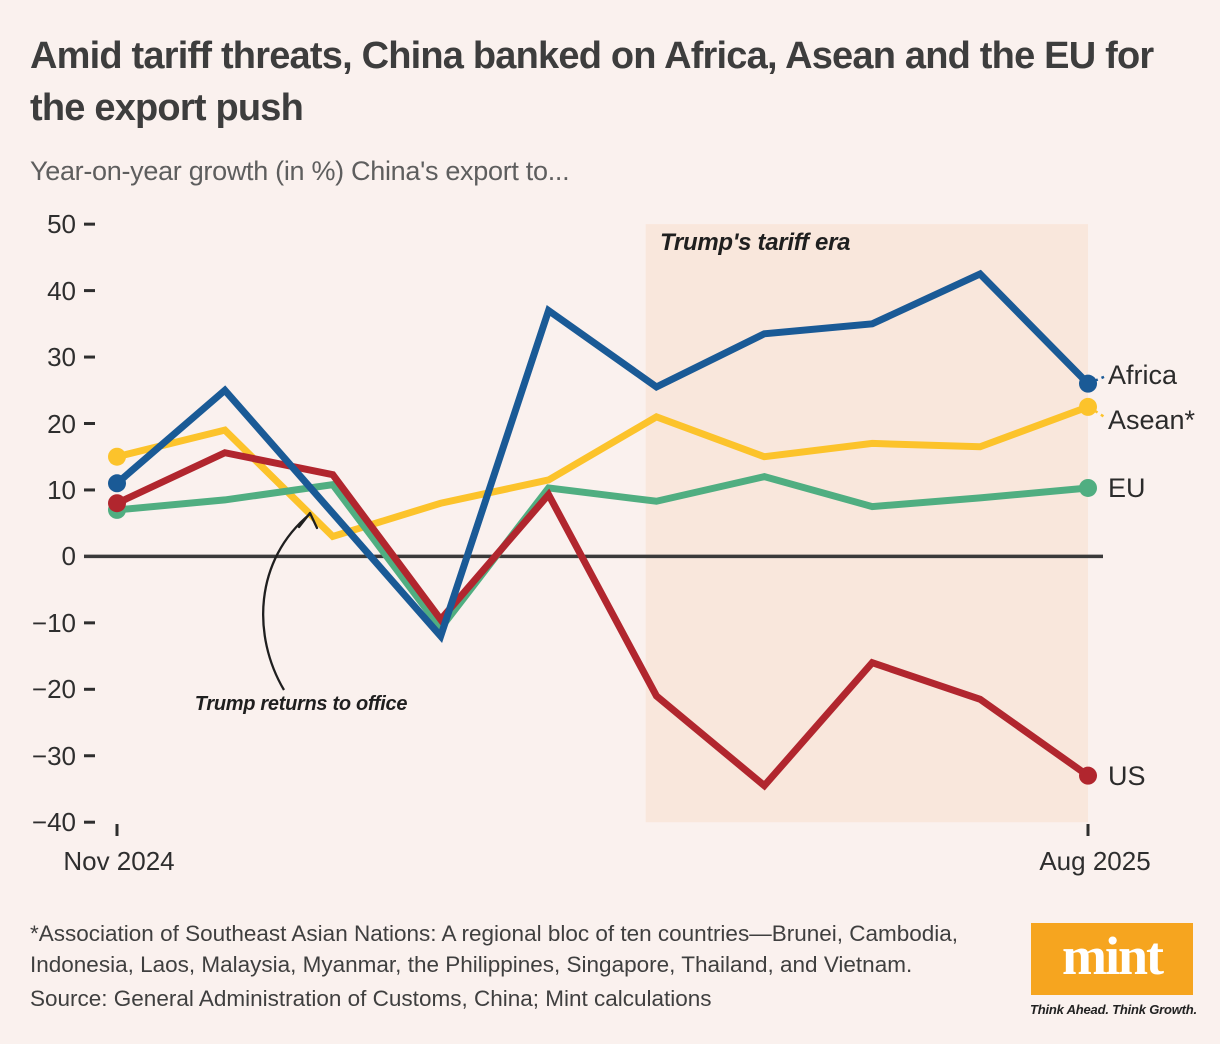 This screenshot has width=1220, height=1044. I want to click on annotation-arrowhead, so click(308, 520).